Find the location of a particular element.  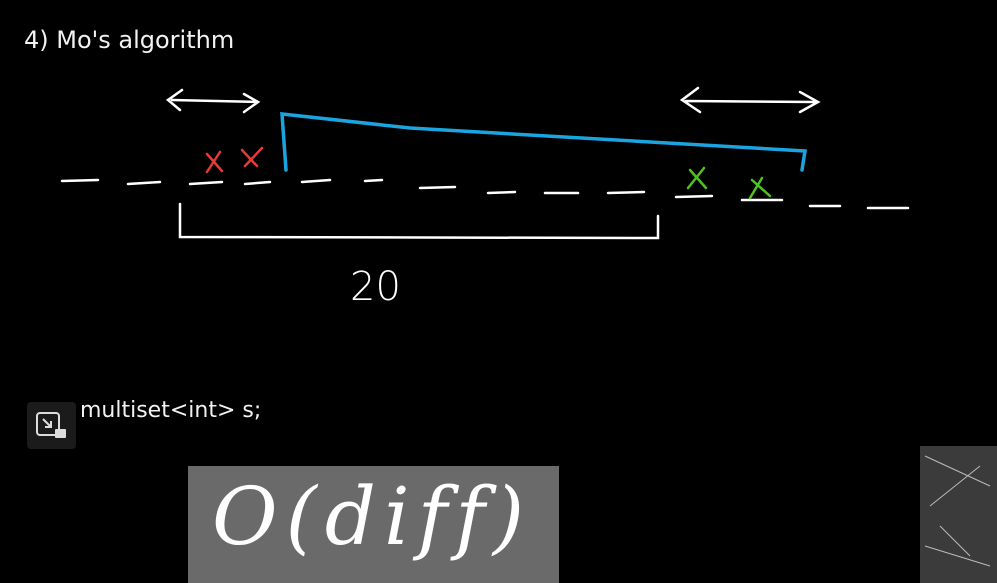

pip-icon is located at coordinates (51, 425).